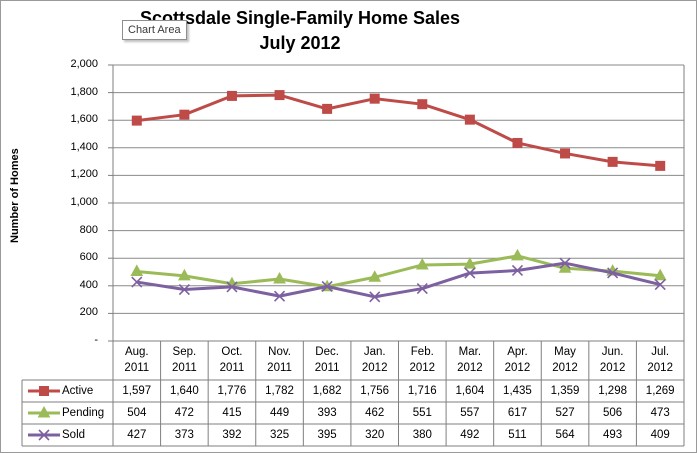  What do you see at coordinates (88, 284) in the screenshot?
I see `y-tick-label: 400` at bounding box center [88, 284].